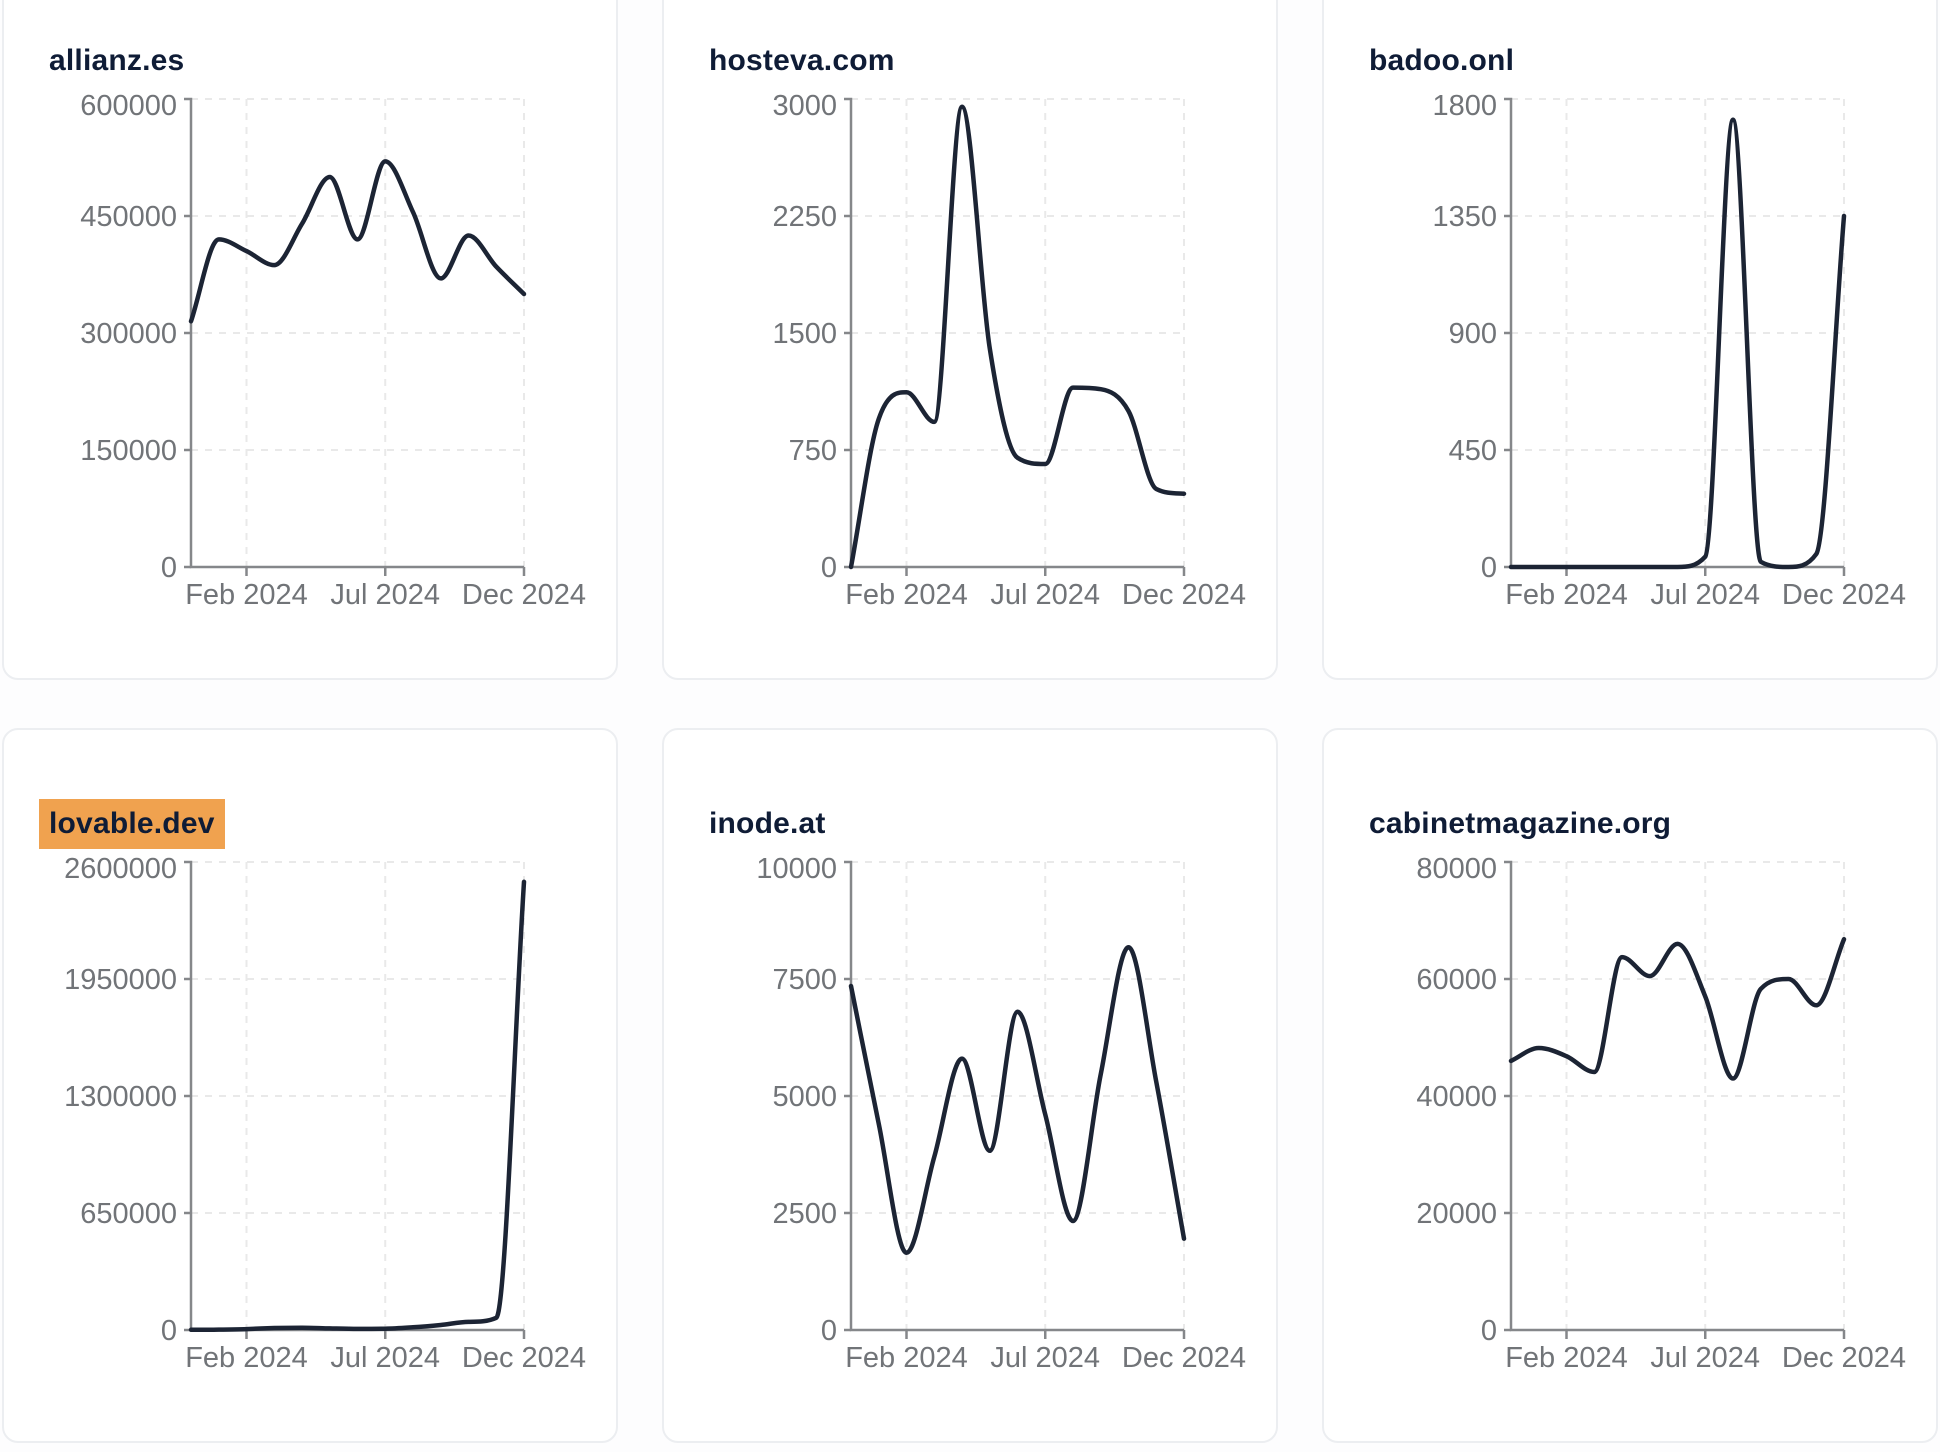 This screenshot has width=1940, height=1452. Describe the element at coordinates (804, 980) in the screenshot. I see `y-tick-label: 7500` at that location.